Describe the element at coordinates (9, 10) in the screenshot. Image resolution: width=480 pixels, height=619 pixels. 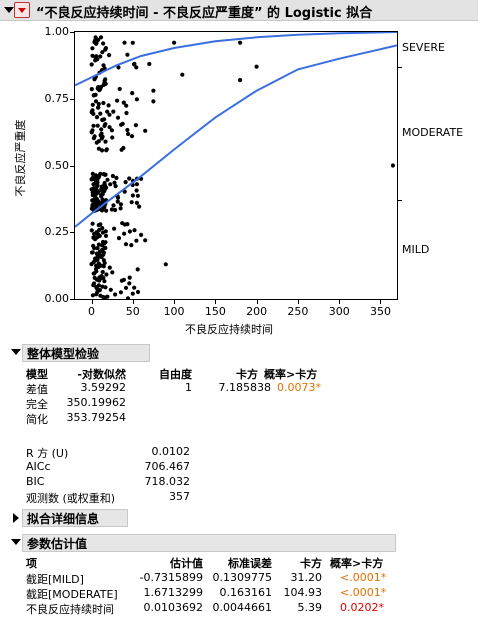
I see `disclosure-triangle-icon` at that location.